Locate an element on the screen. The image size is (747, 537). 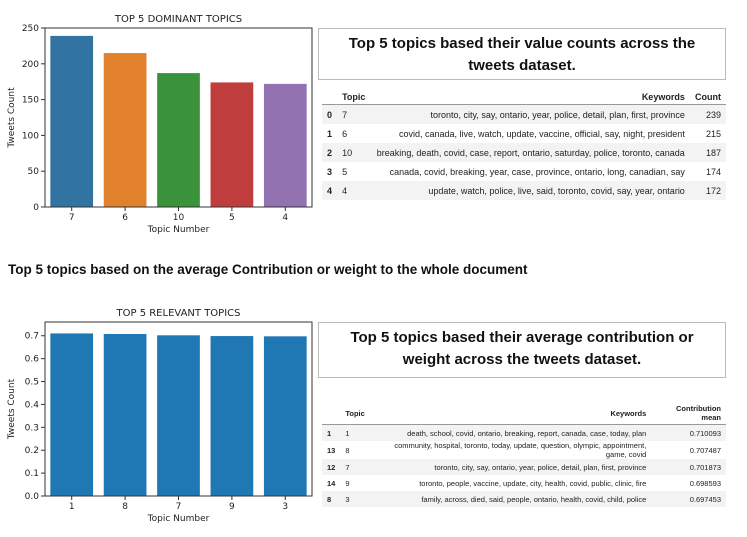
x-tick-label: 6 is located at coordinates (125, 218).